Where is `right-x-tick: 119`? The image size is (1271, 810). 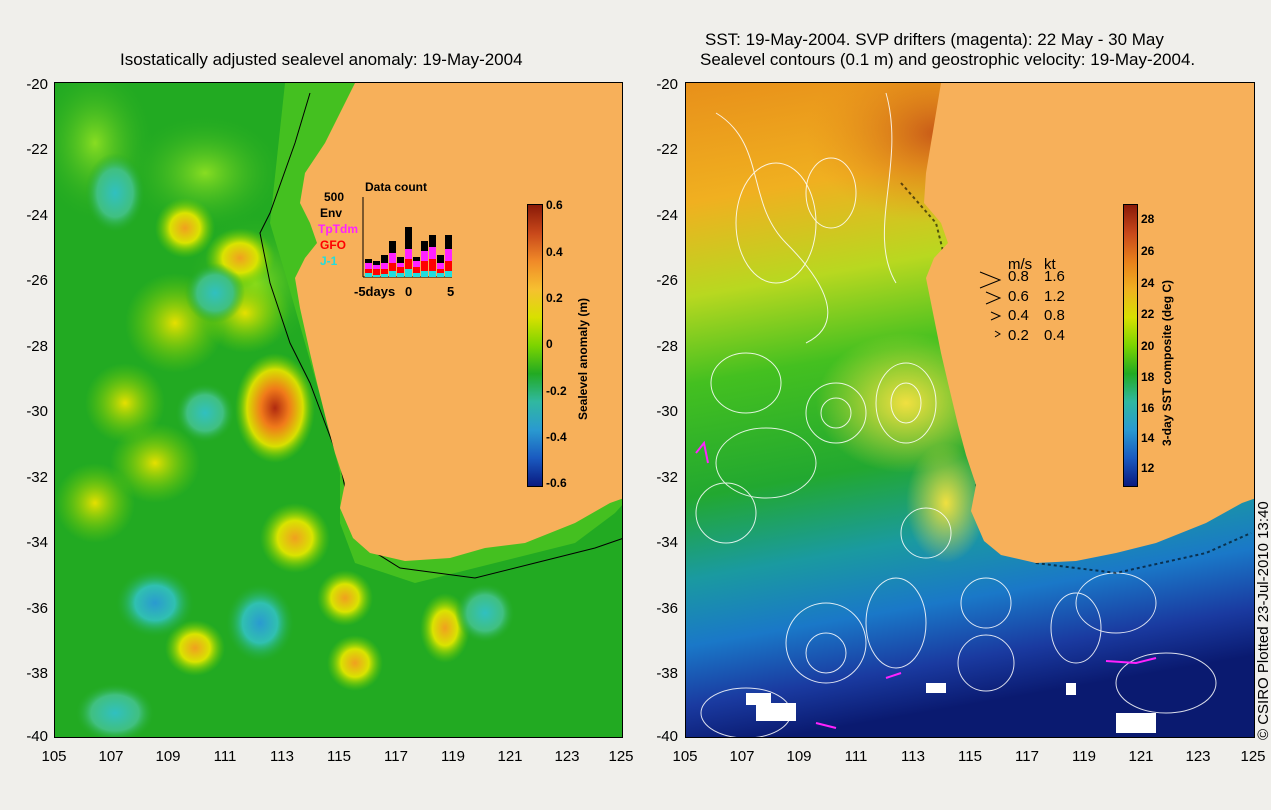
right-x-tick: 119 is located at coordinates (1084, 756).